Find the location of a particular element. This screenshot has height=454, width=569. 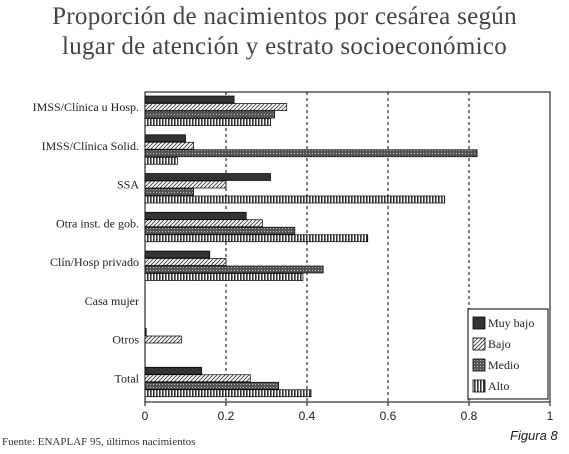

x-tick-label: 0.4 is located at coordinates (307, 416).